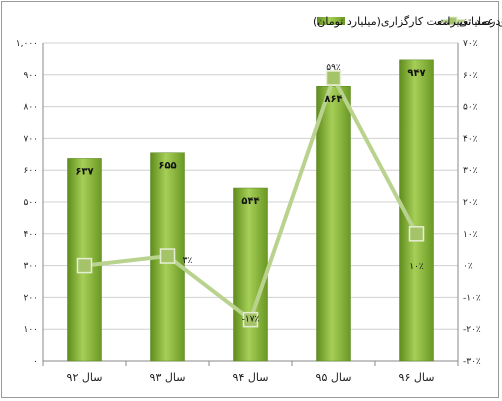  Describe the element at coordinates (472, 330) in the screenshot. I see `y2-tick-label: -۲۰٪` at that location.